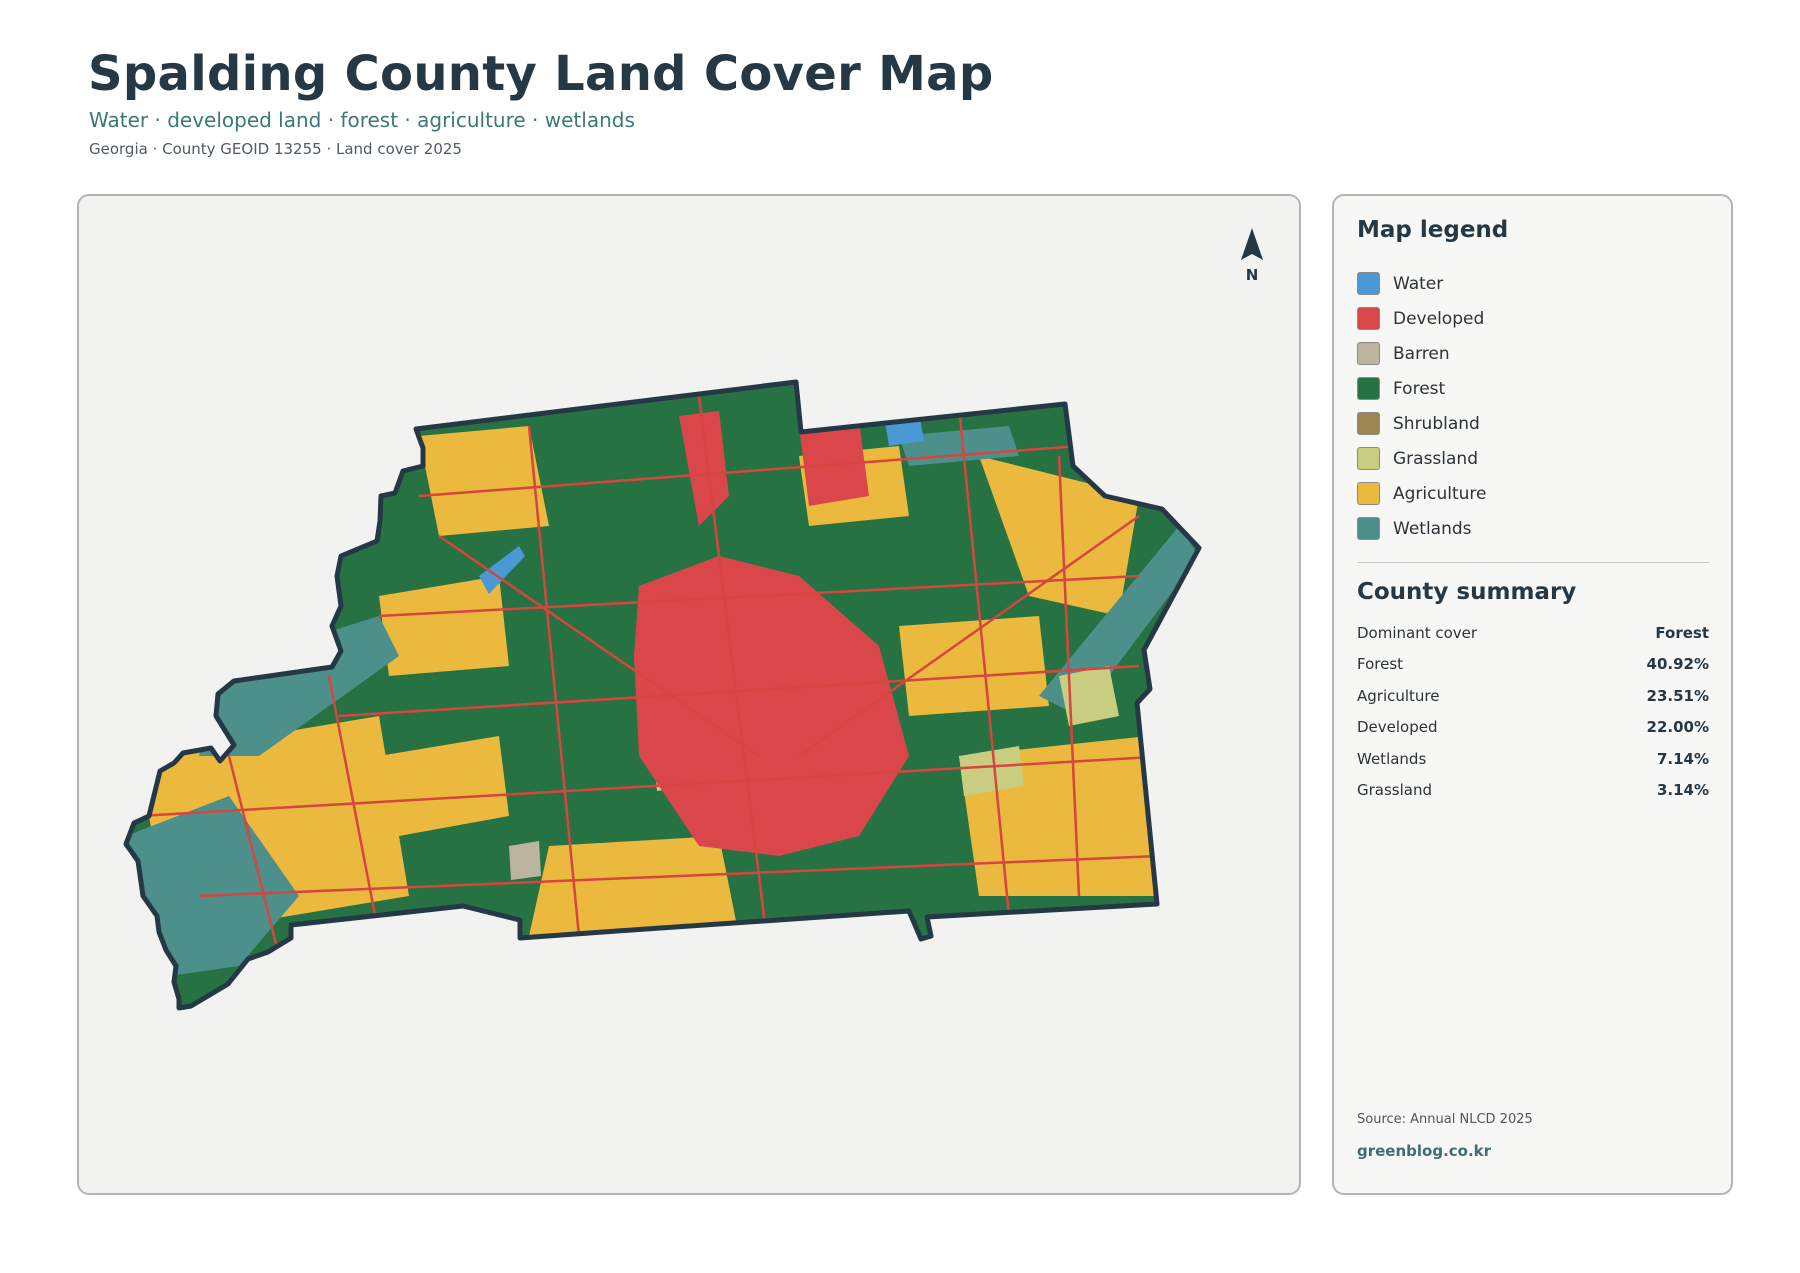  What do you see at coordinates (1682, 790) in the screenshot?
I see `summary-value: 3.14%` at bounding box center [1682, 790].